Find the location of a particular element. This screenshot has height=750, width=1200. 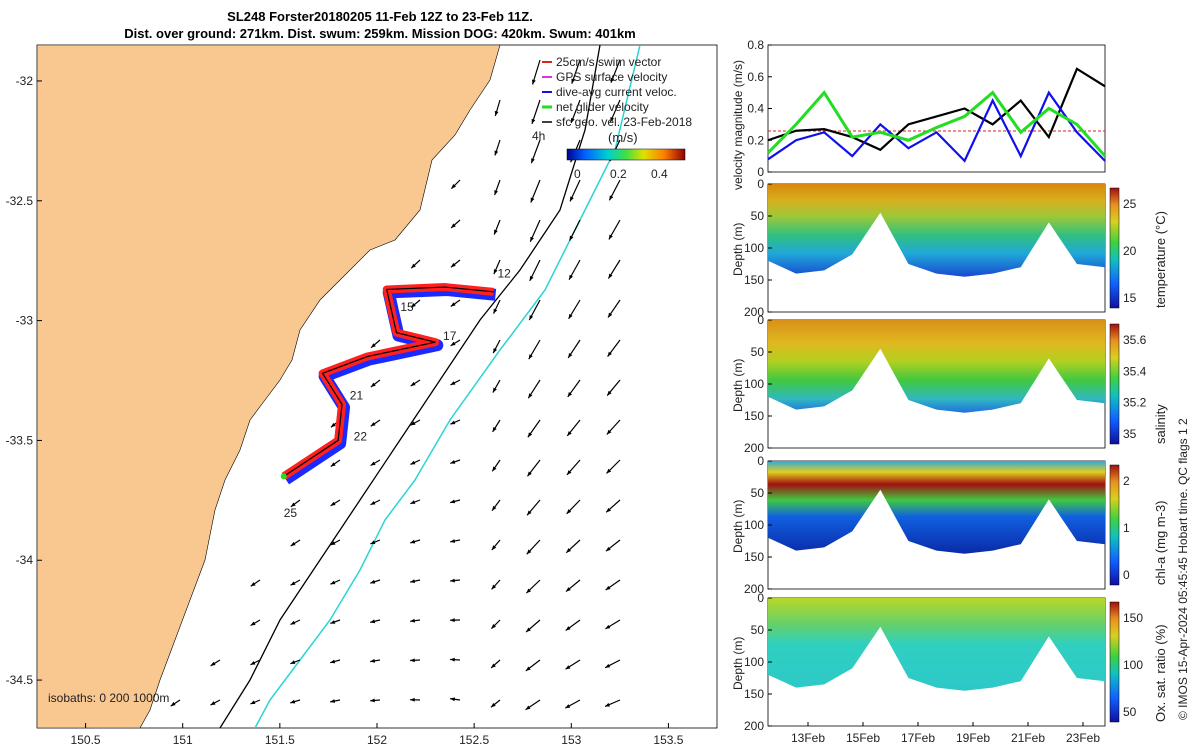

velocity-panel: 0 0.2 0.4 0.6 0.8 velocity magnitude (m/s) is located at coordinates (919, 114).